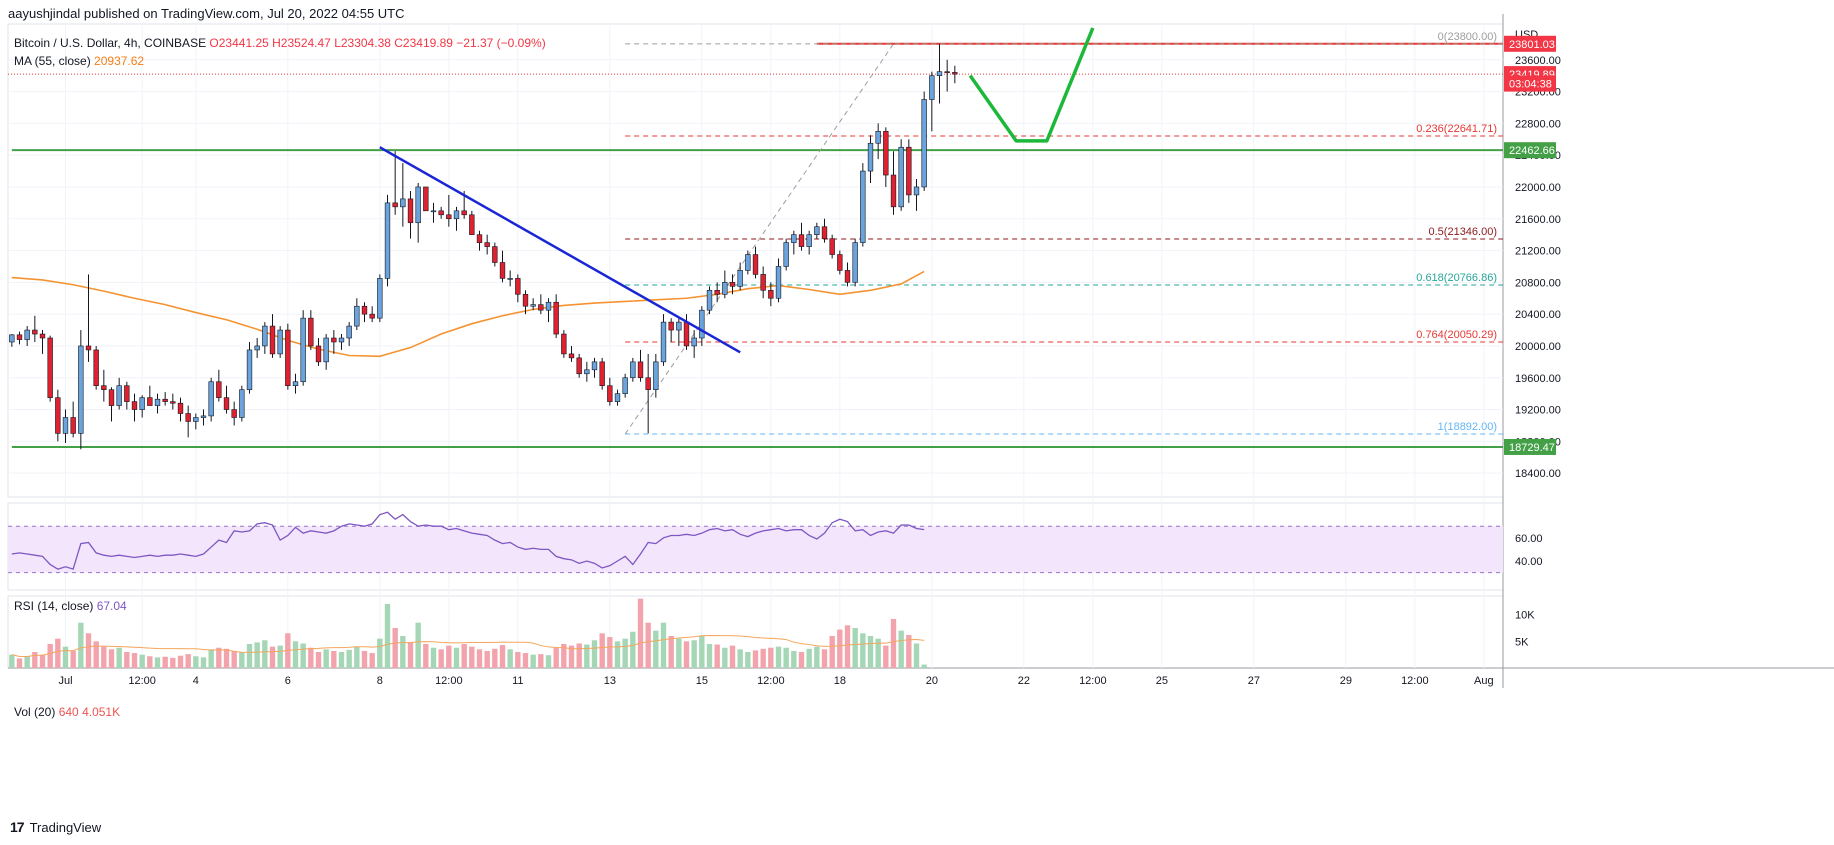 The width and height of the screenshot is (1834, 845). What do you see at coordinates (1467, 427) in the screenshot?
I see `fib-level-label: 1(18892.00)` at bounding box center [1467, 427].